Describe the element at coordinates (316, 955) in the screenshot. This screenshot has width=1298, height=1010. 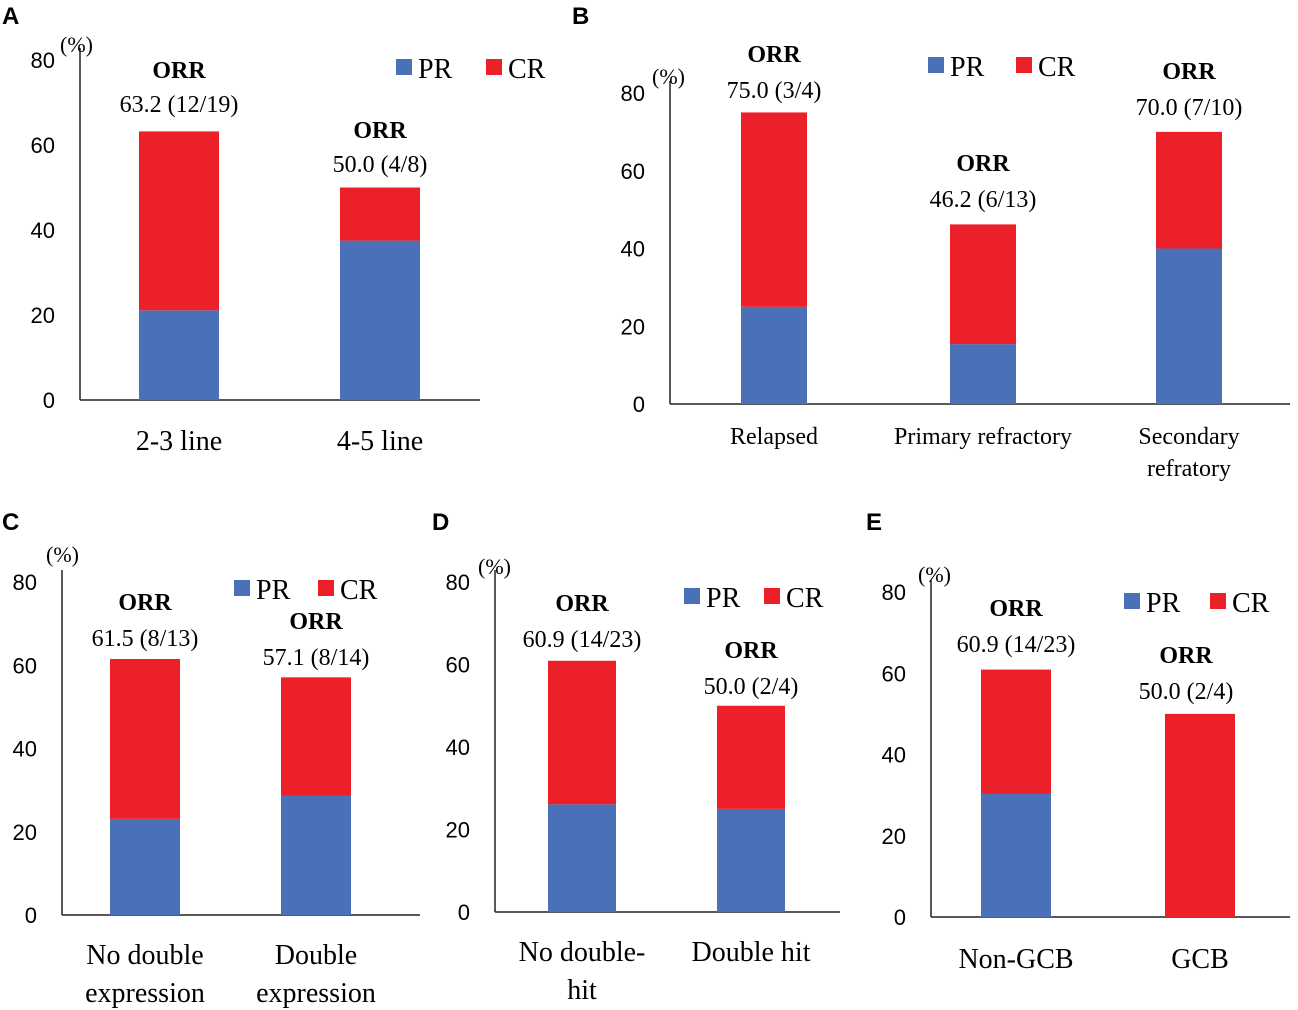
I see `x-category-label: Double` at that location.